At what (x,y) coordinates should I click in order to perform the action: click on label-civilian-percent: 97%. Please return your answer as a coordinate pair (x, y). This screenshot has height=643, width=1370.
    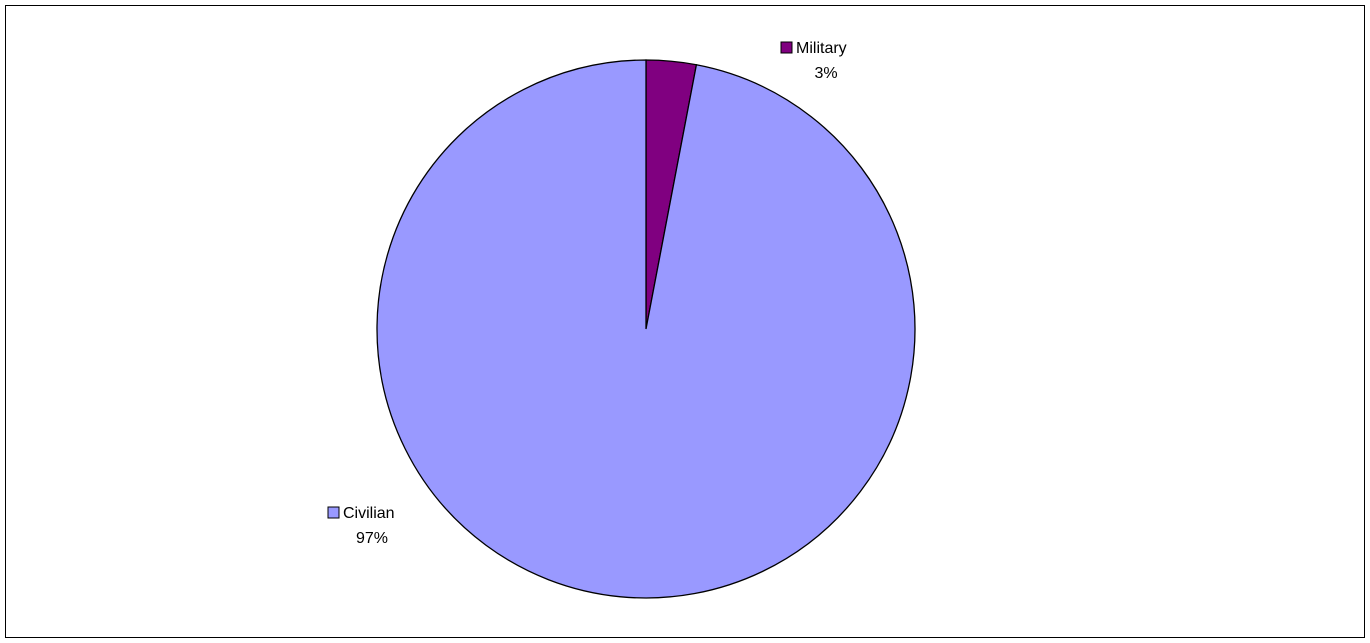
    Looking at the image, I should click on (372, 538).